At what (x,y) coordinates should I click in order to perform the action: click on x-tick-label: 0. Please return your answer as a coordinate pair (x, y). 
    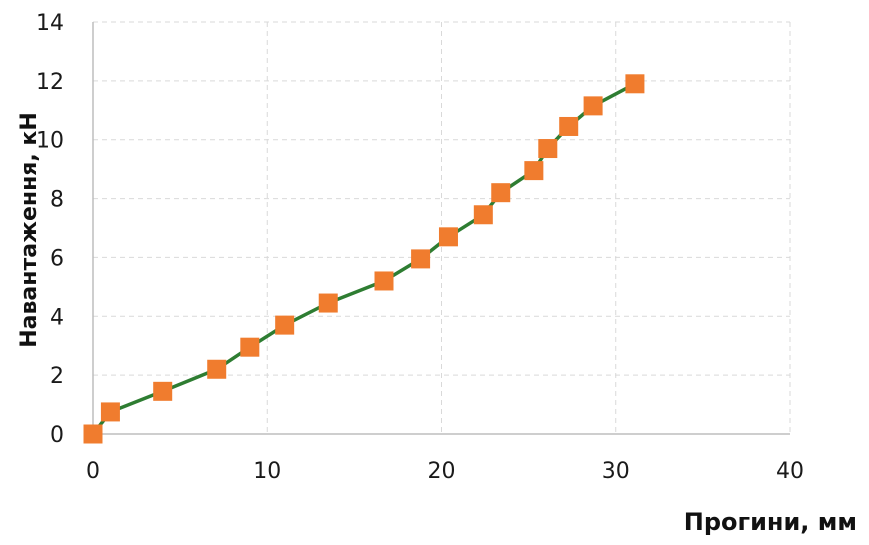
    Looking at the image, I should click on (93, 471).